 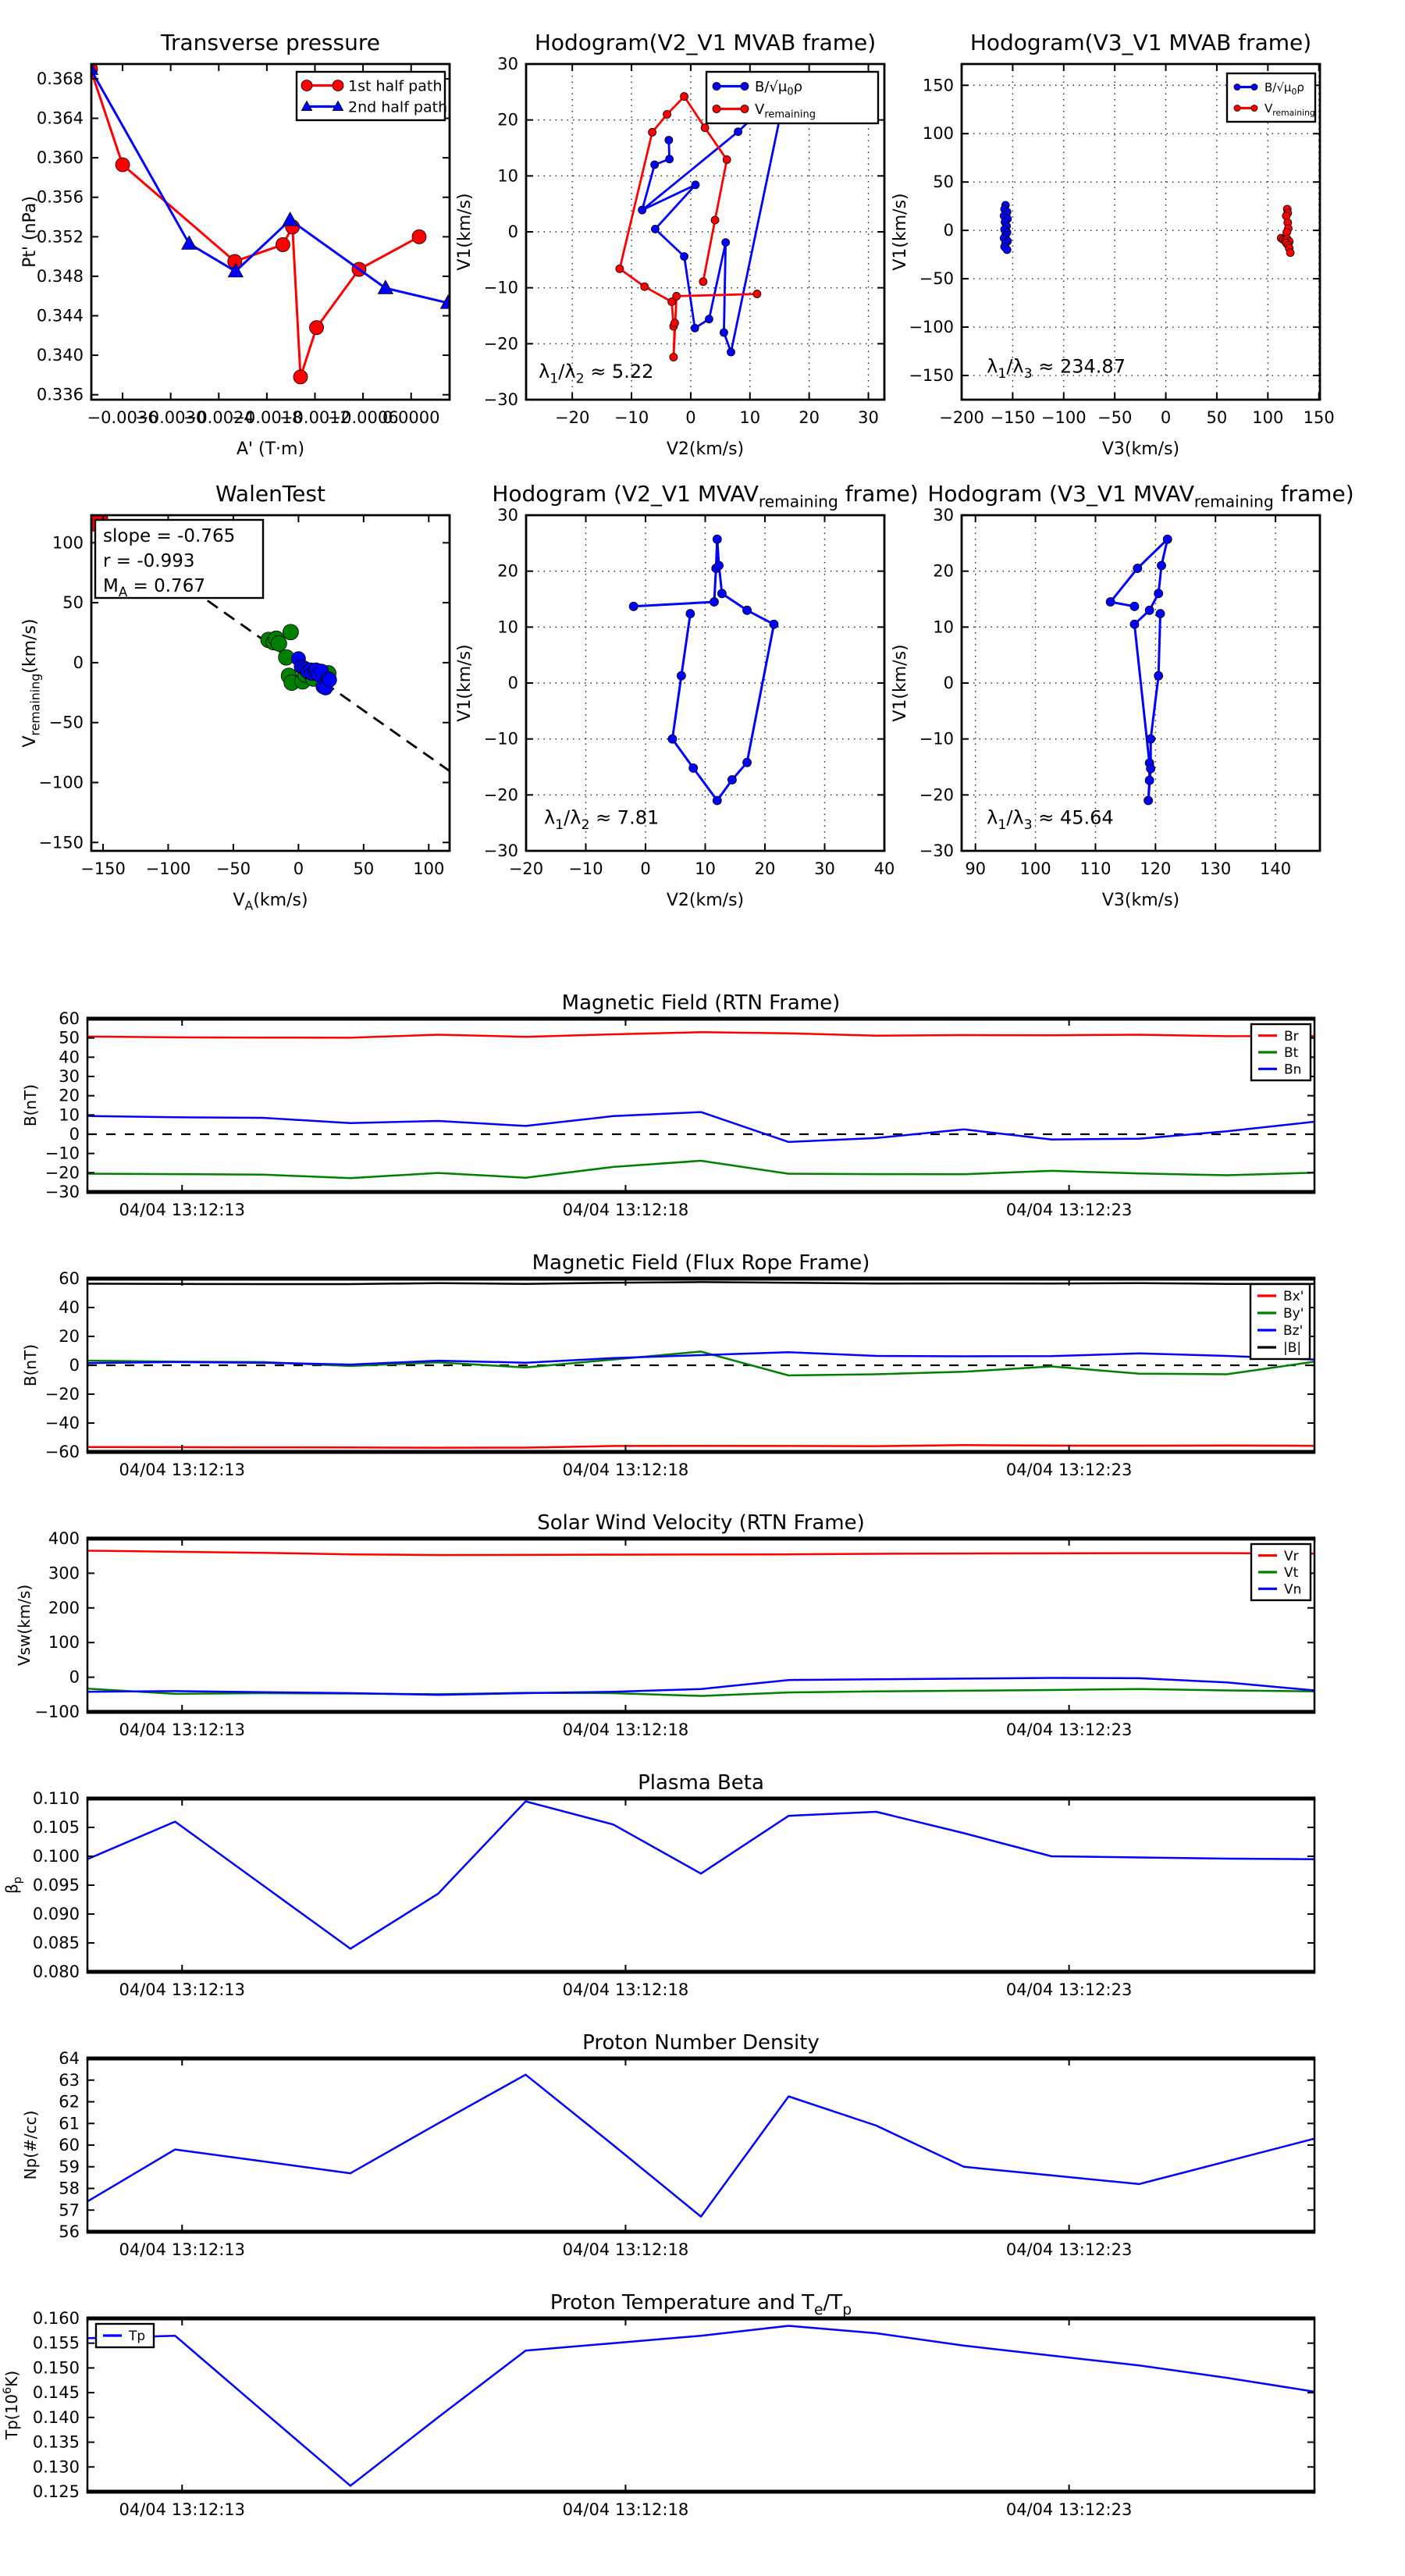 I want to click on y-tick-label: 30, so click(x=69, y=1076).